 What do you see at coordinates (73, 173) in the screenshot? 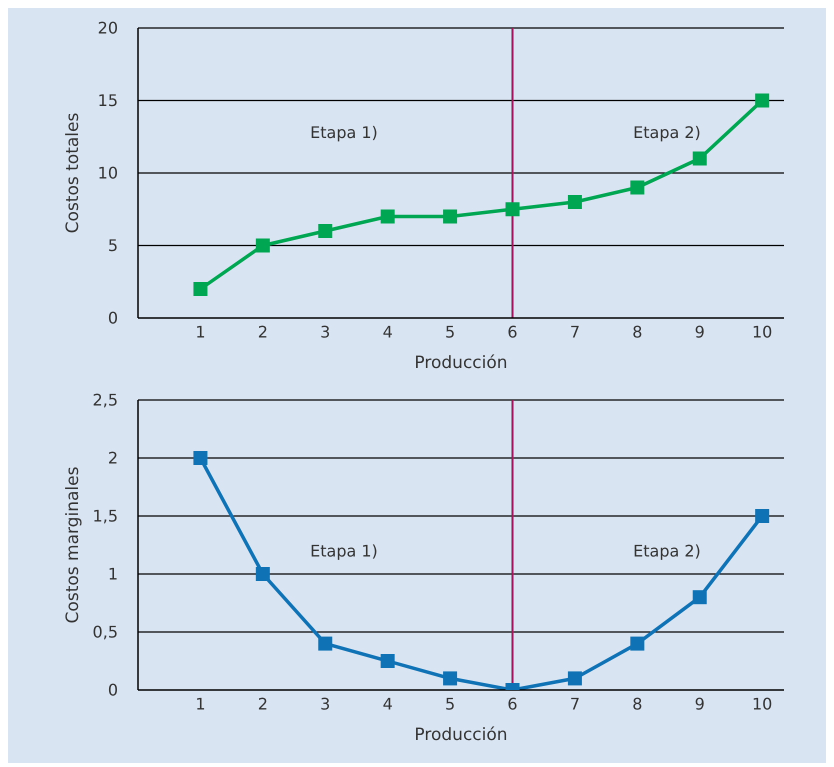
I see `y-axis-title: Costos totales` at bounding box center [73, 173].